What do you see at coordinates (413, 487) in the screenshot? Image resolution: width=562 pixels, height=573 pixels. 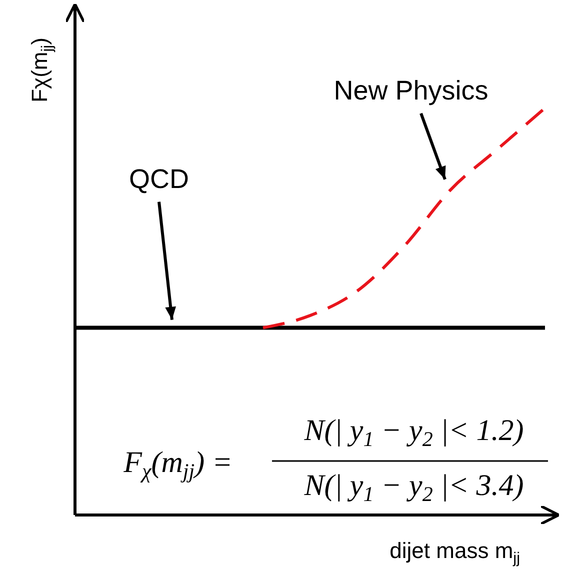 I see `annotation: N(| y$_{1}$ − y$_{2}$ |< 3.4)` at bounding box center [413, 487].